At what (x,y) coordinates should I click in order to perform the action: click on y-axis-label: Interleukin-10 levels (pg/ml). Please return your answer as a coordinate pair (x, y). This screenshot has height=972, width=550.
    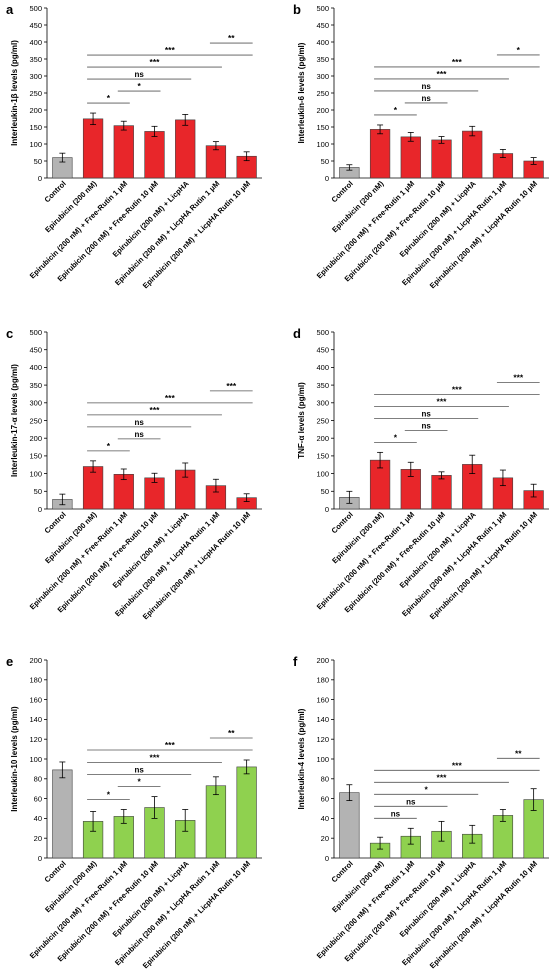
    Looking at the image, I should click on (14, 759).